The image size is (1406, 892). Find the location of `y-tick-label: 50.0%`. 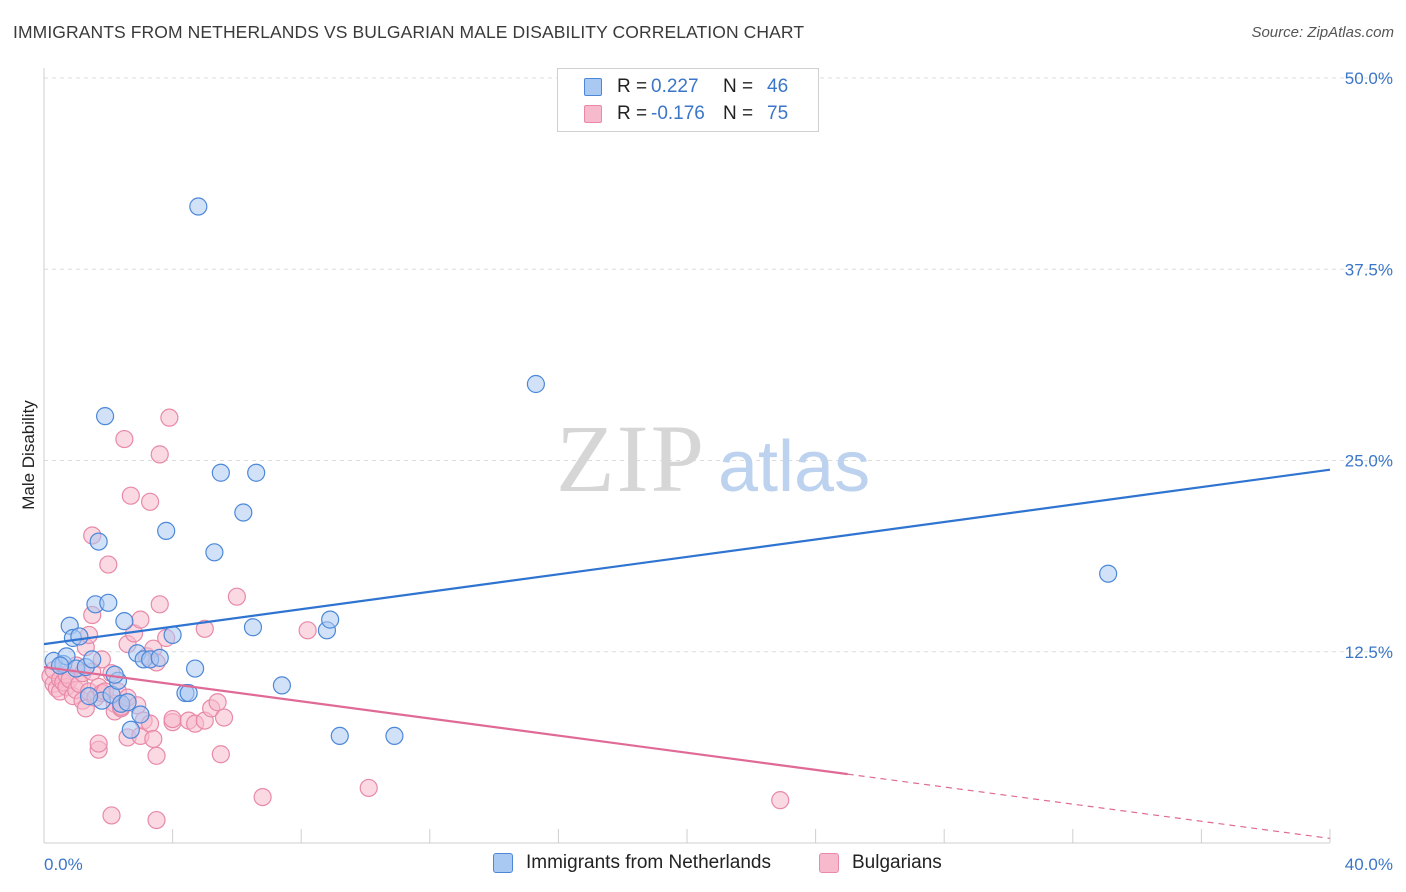

y-tick-label: 50.0% is located at coordinates (1369, 78).